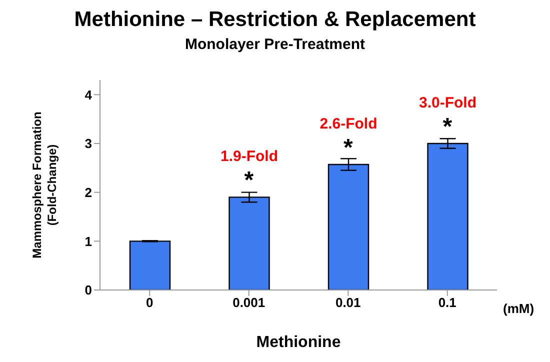 The height and width of the screenshot is (362, 550). Describe the element at coordinates (447, 103) in the screenshot. I see `data-label: 3.0-Fold` at that location.